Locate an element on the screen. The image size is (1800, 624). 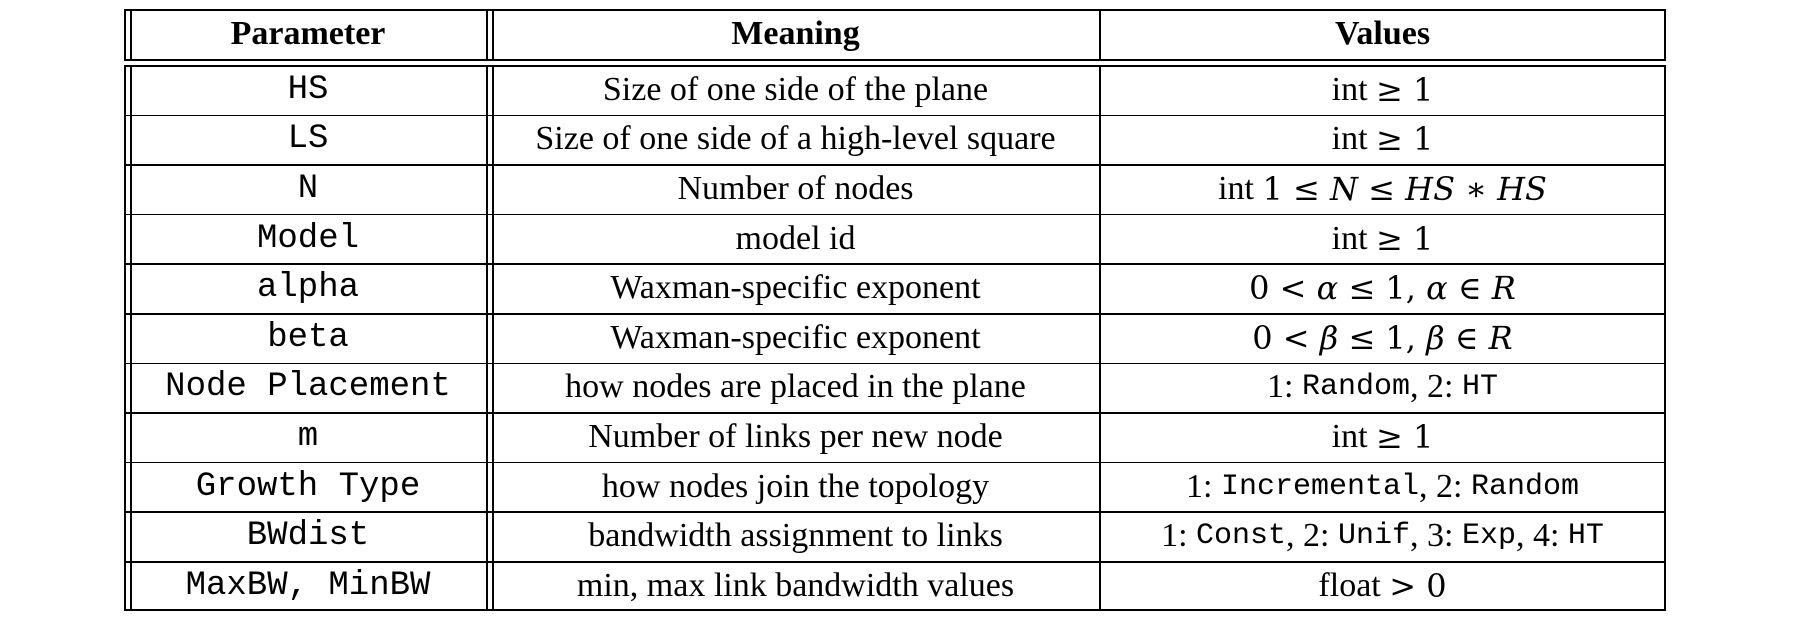
header-parameter: Parameter is located at coordinates (308, 33).